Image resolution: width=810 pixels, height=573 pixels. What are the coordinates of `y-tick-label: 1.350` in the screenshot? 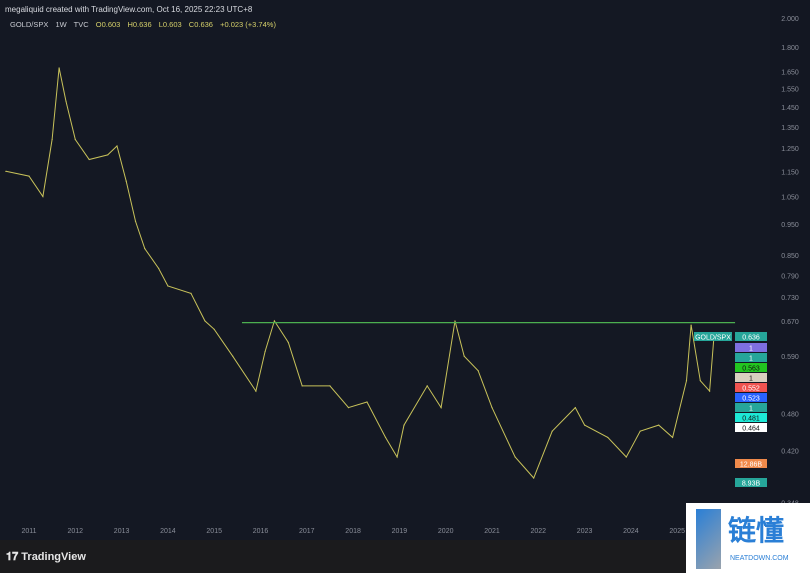 It's located at (790, 128).